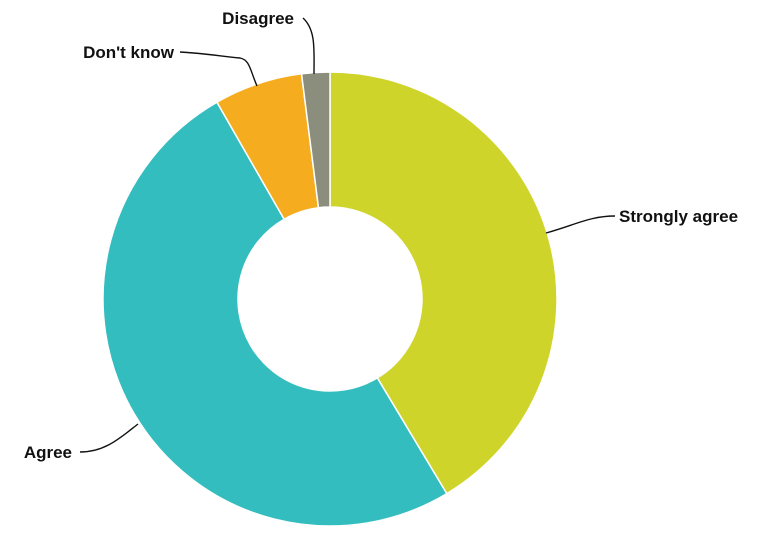  Describe the element at coordinates (129, 52) in the screenshot. I see `label-dont-know: Don't know` at that location.